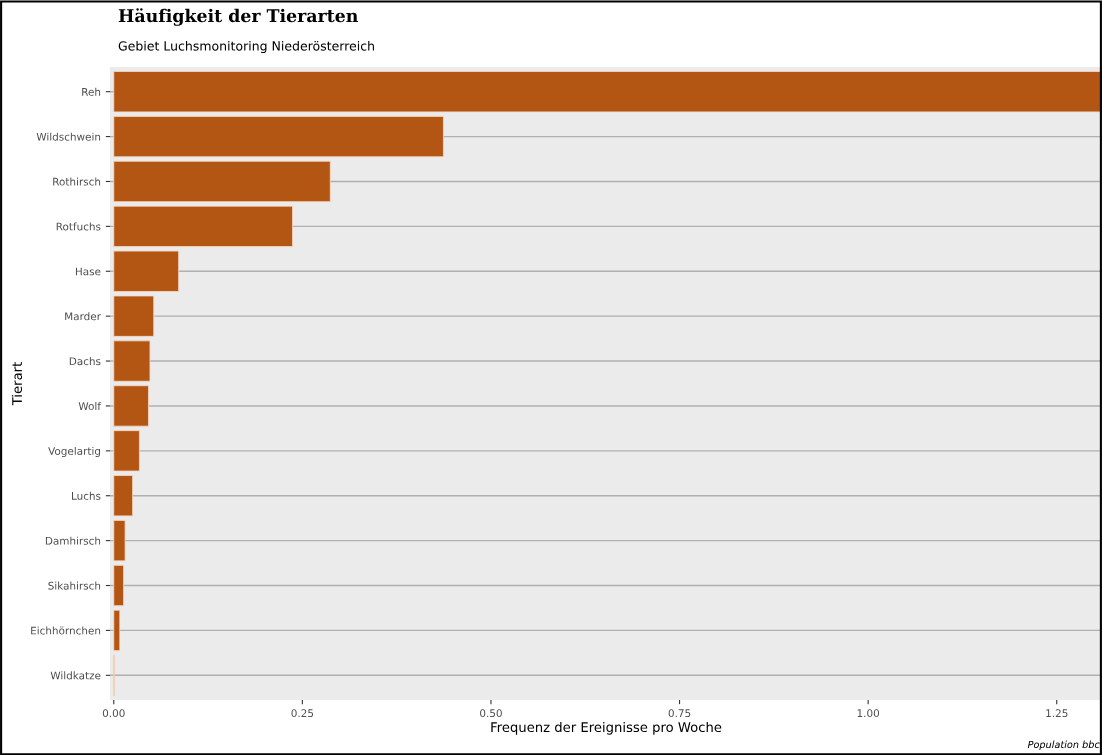 Image resolution: width=1102 pixels, height=755 pixels. What do you see at coordinates (68, 136) in the screenshot?
I see `y-tick-label: Wildschwein` at bounding box center [68, 136].